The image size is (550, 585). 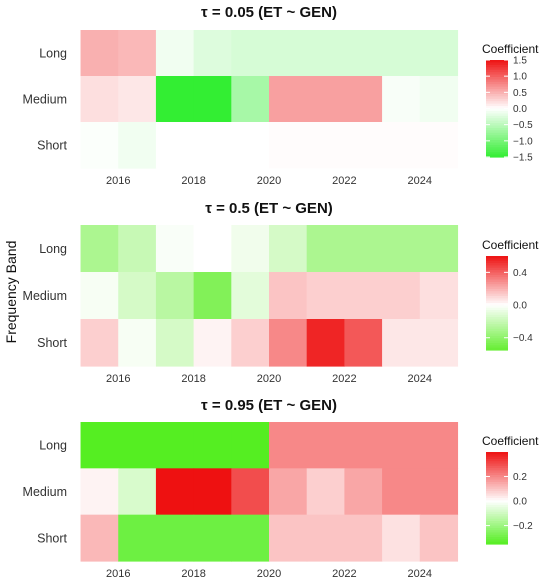 I want to click on x-tick-label: 2024, so click(x=420, y=181).